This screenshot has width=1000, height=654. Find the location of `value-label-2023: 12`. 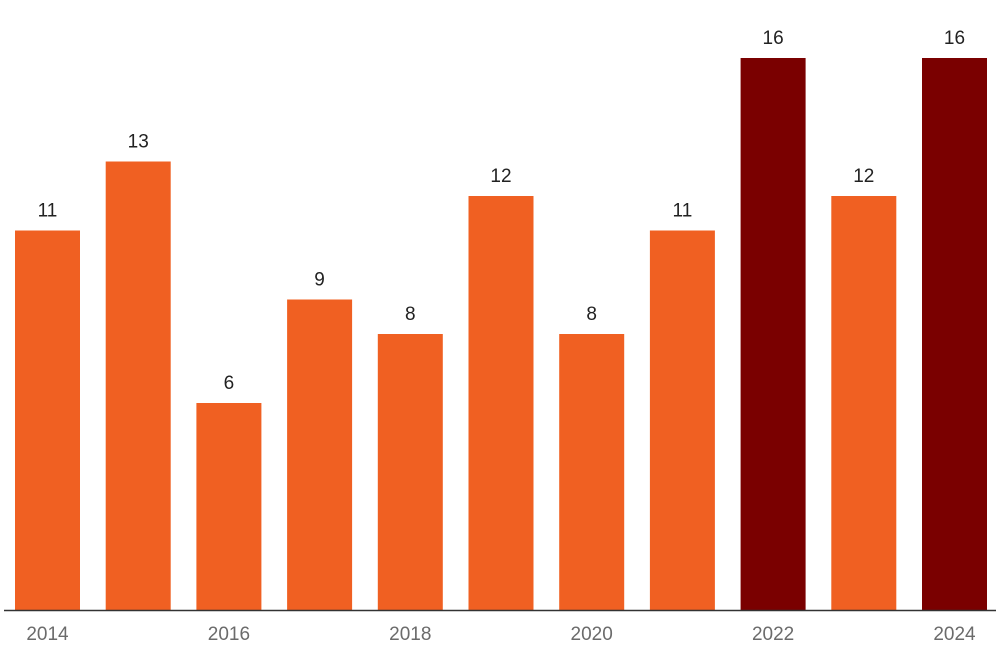

value-label-2023: 12 is located at coordinates (863, 176).